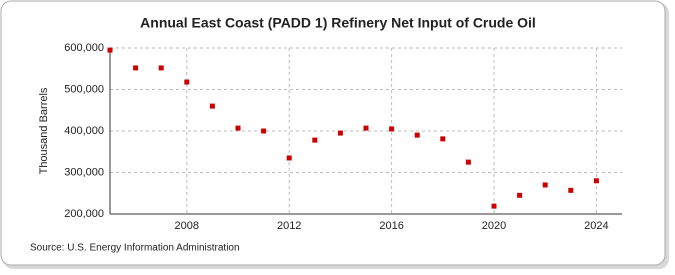 Image resolution: width=675 pixels, height=275 pixels. I want to click on x-tick-label: 2016, so click(391, 226).